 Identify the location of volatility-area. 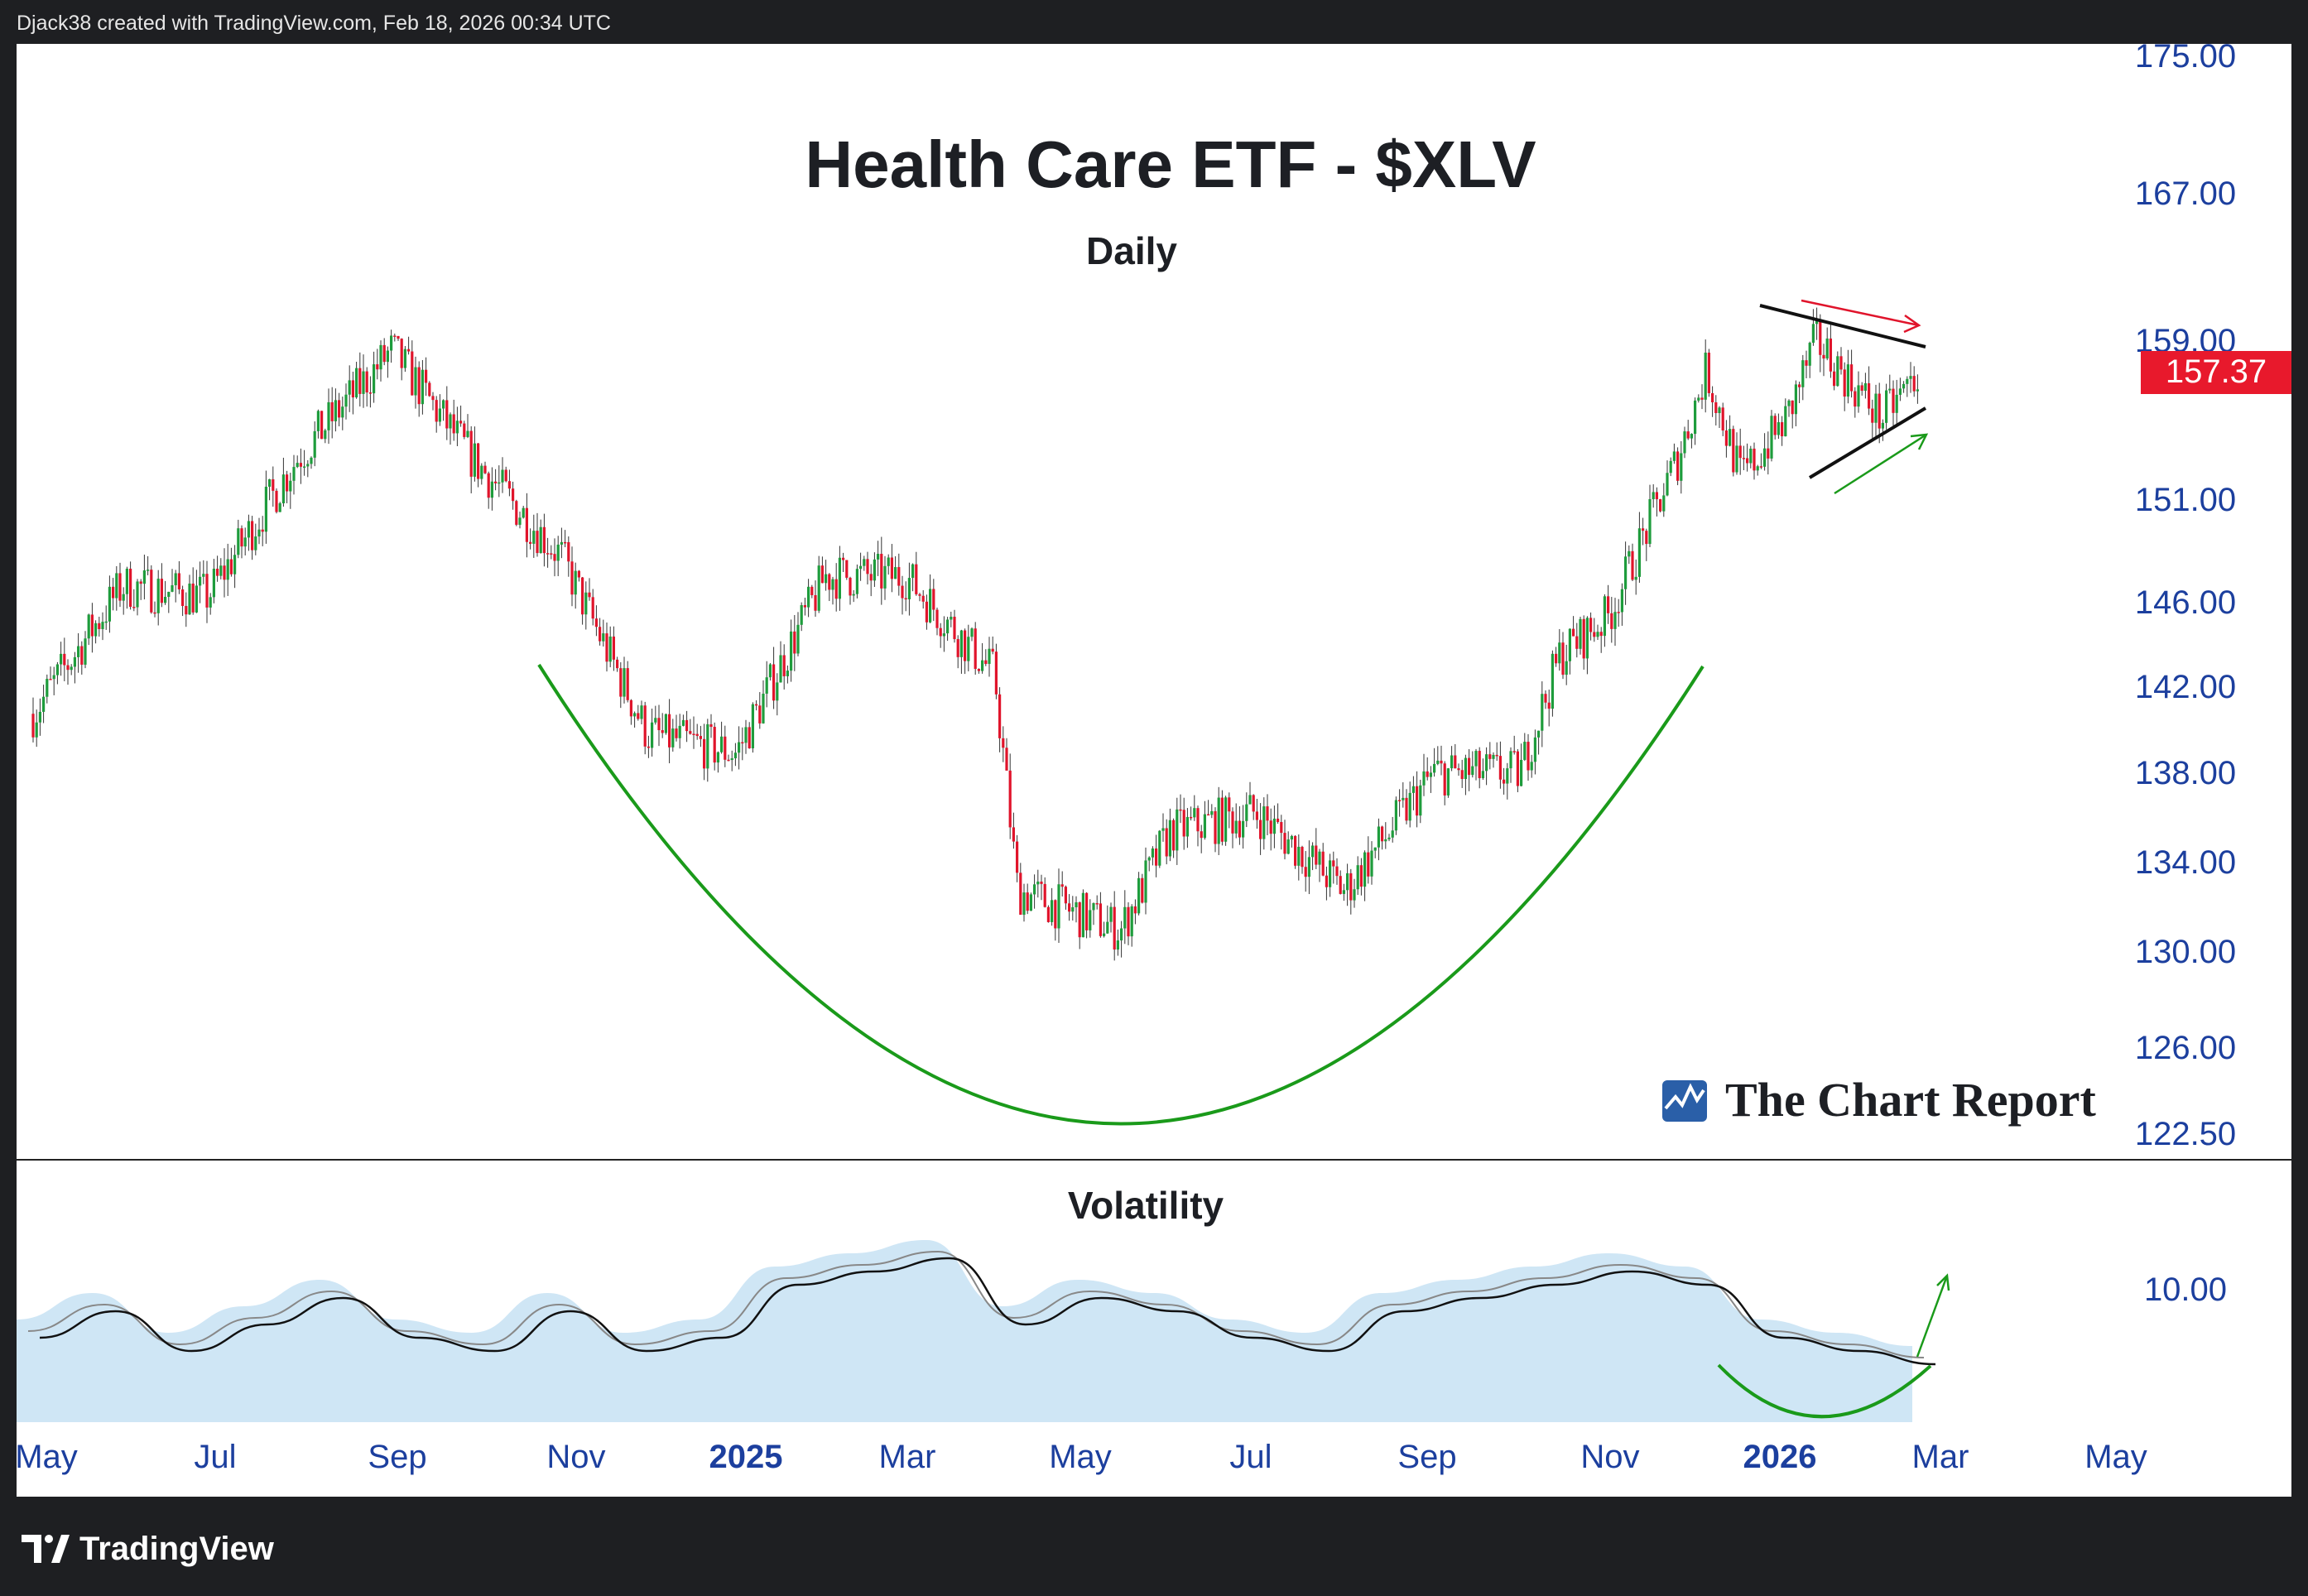
(965, 1331).